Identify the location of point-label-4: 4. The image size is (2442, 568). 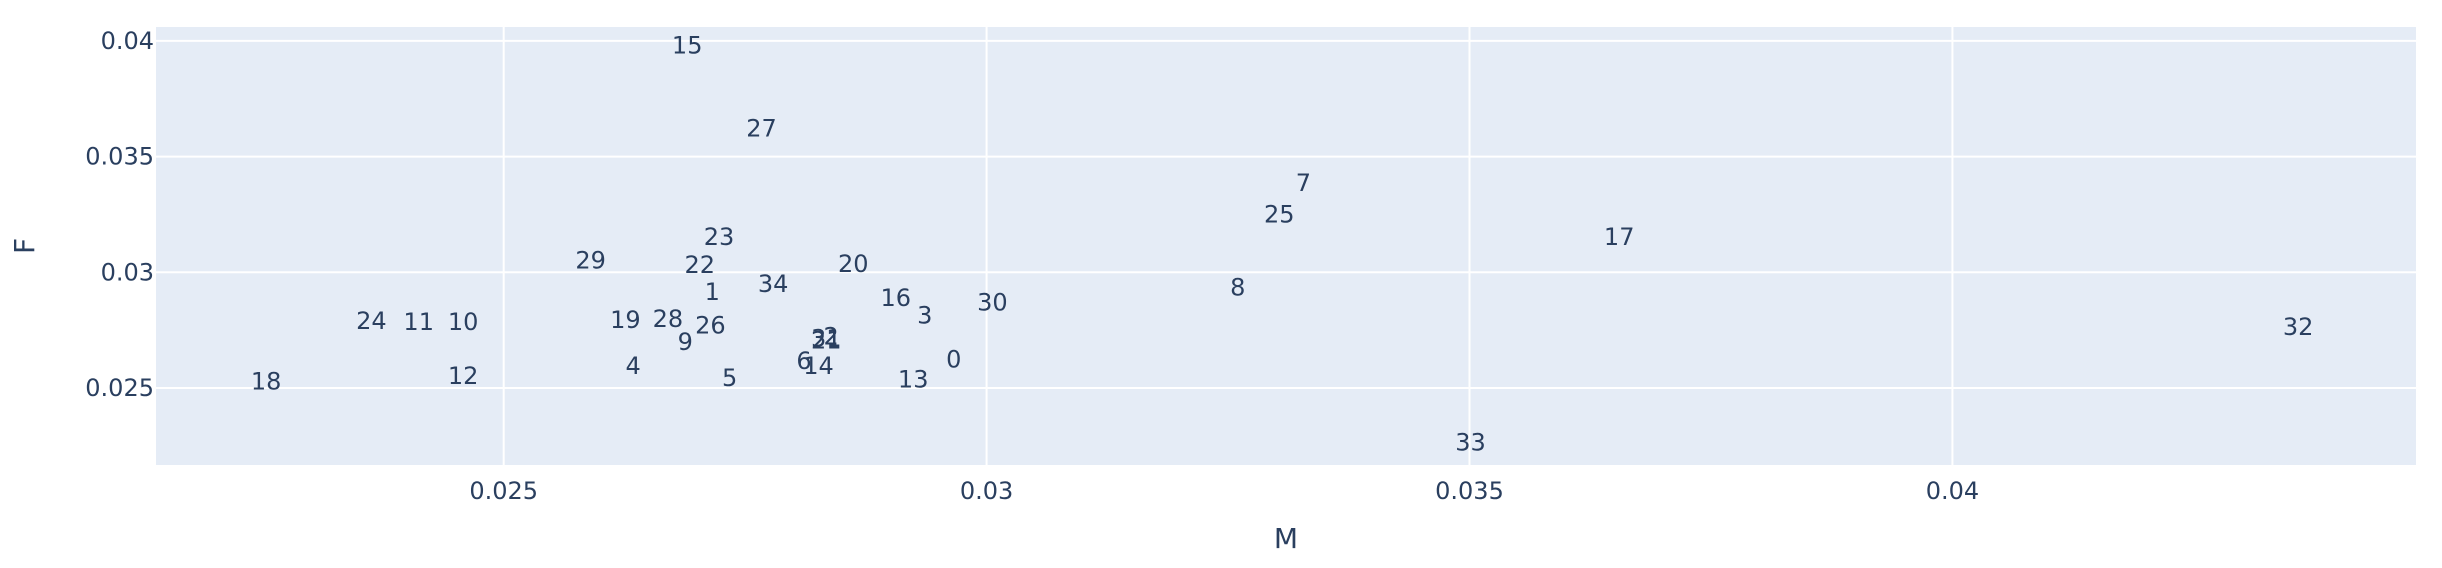
(632, 366).